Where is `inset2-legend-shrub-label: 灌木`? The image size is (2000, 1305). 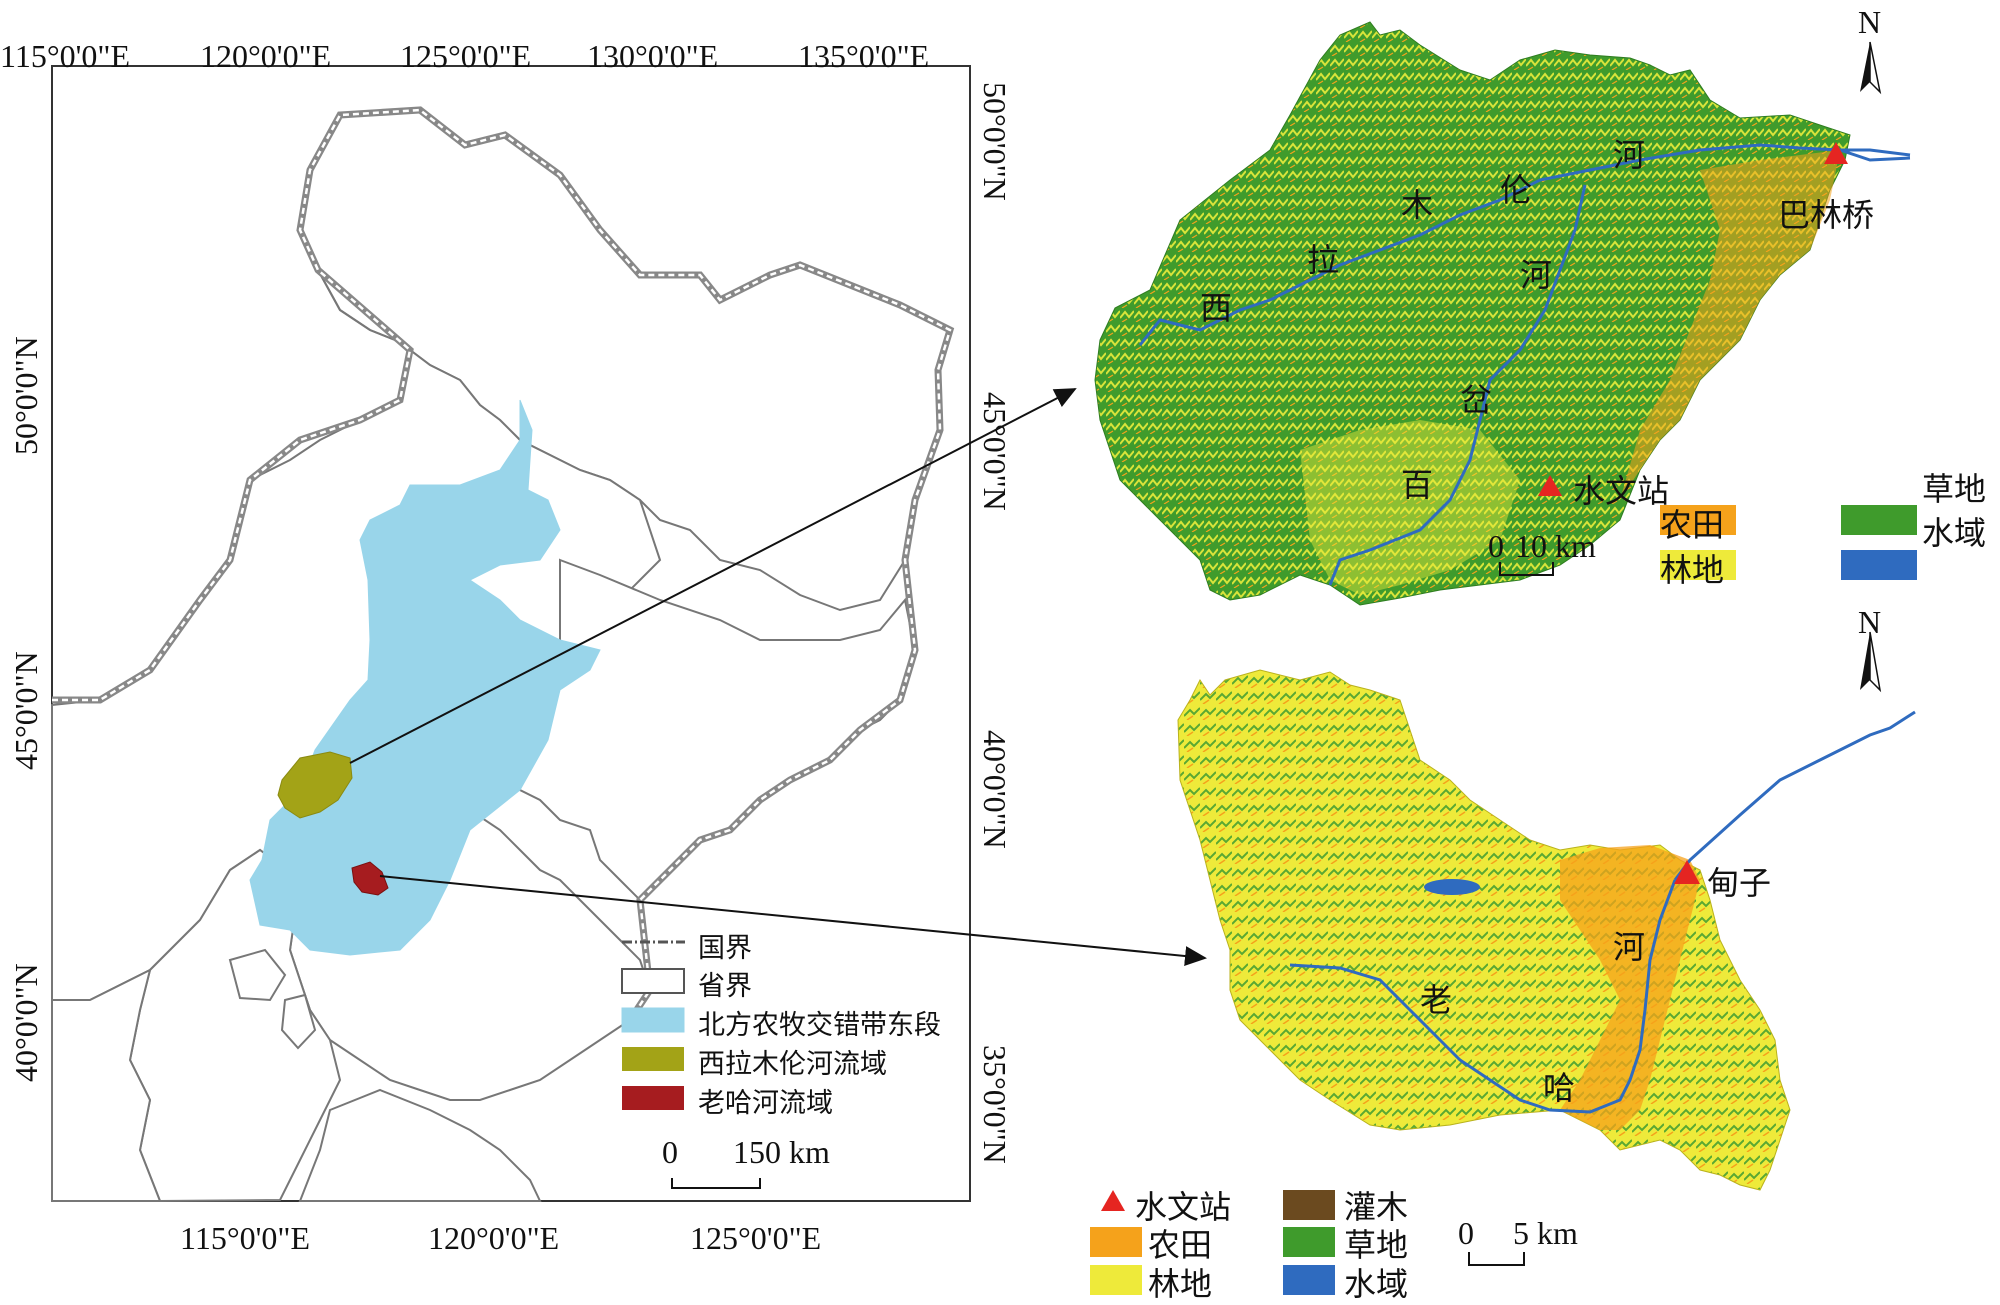 inset2-legend-shrub-label: 灌木 is located at coordinates (1376, 1207).